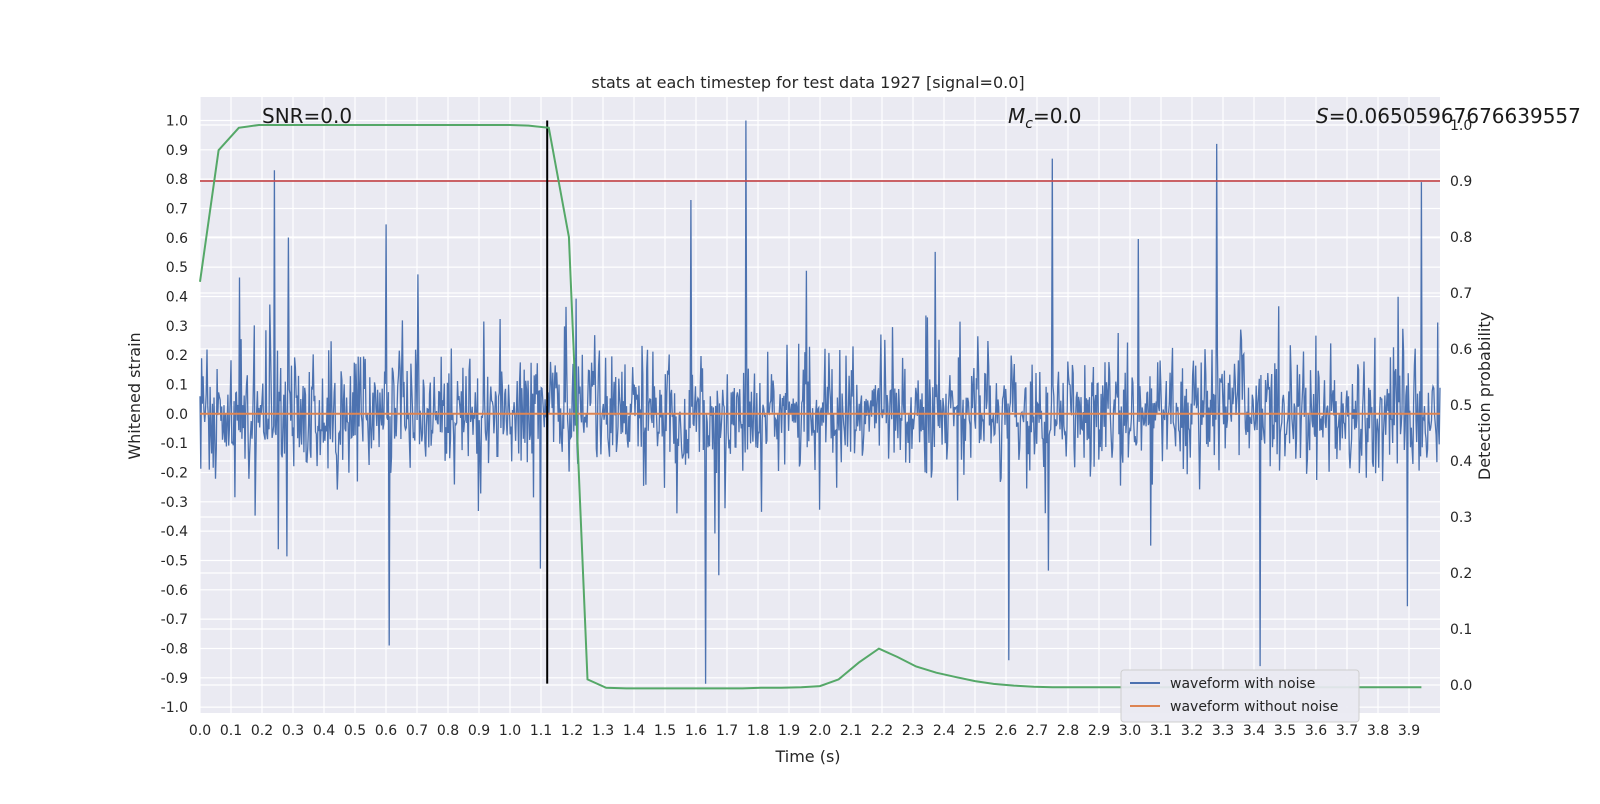  I want to click on x-tick-label: 2.0, so click(820, 731).